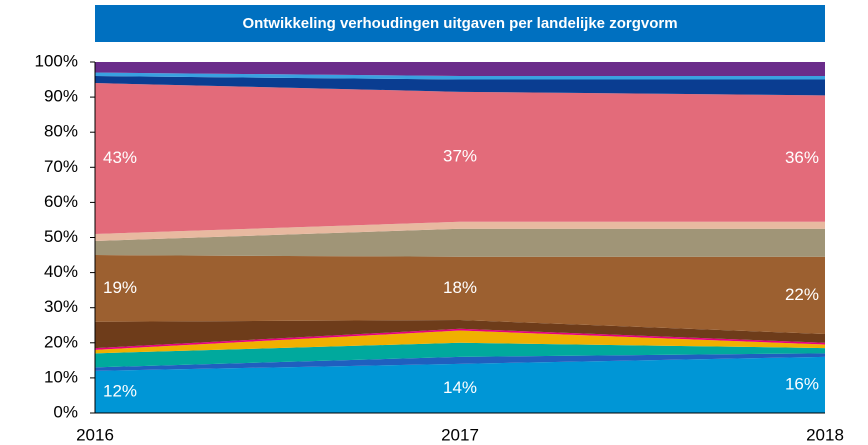 The width and height of the screenshot is (868, 445). What do you see at coordinates (460, 387) in the screenshot?
I see `value-label: 14%` at bounding box center [460, 387].